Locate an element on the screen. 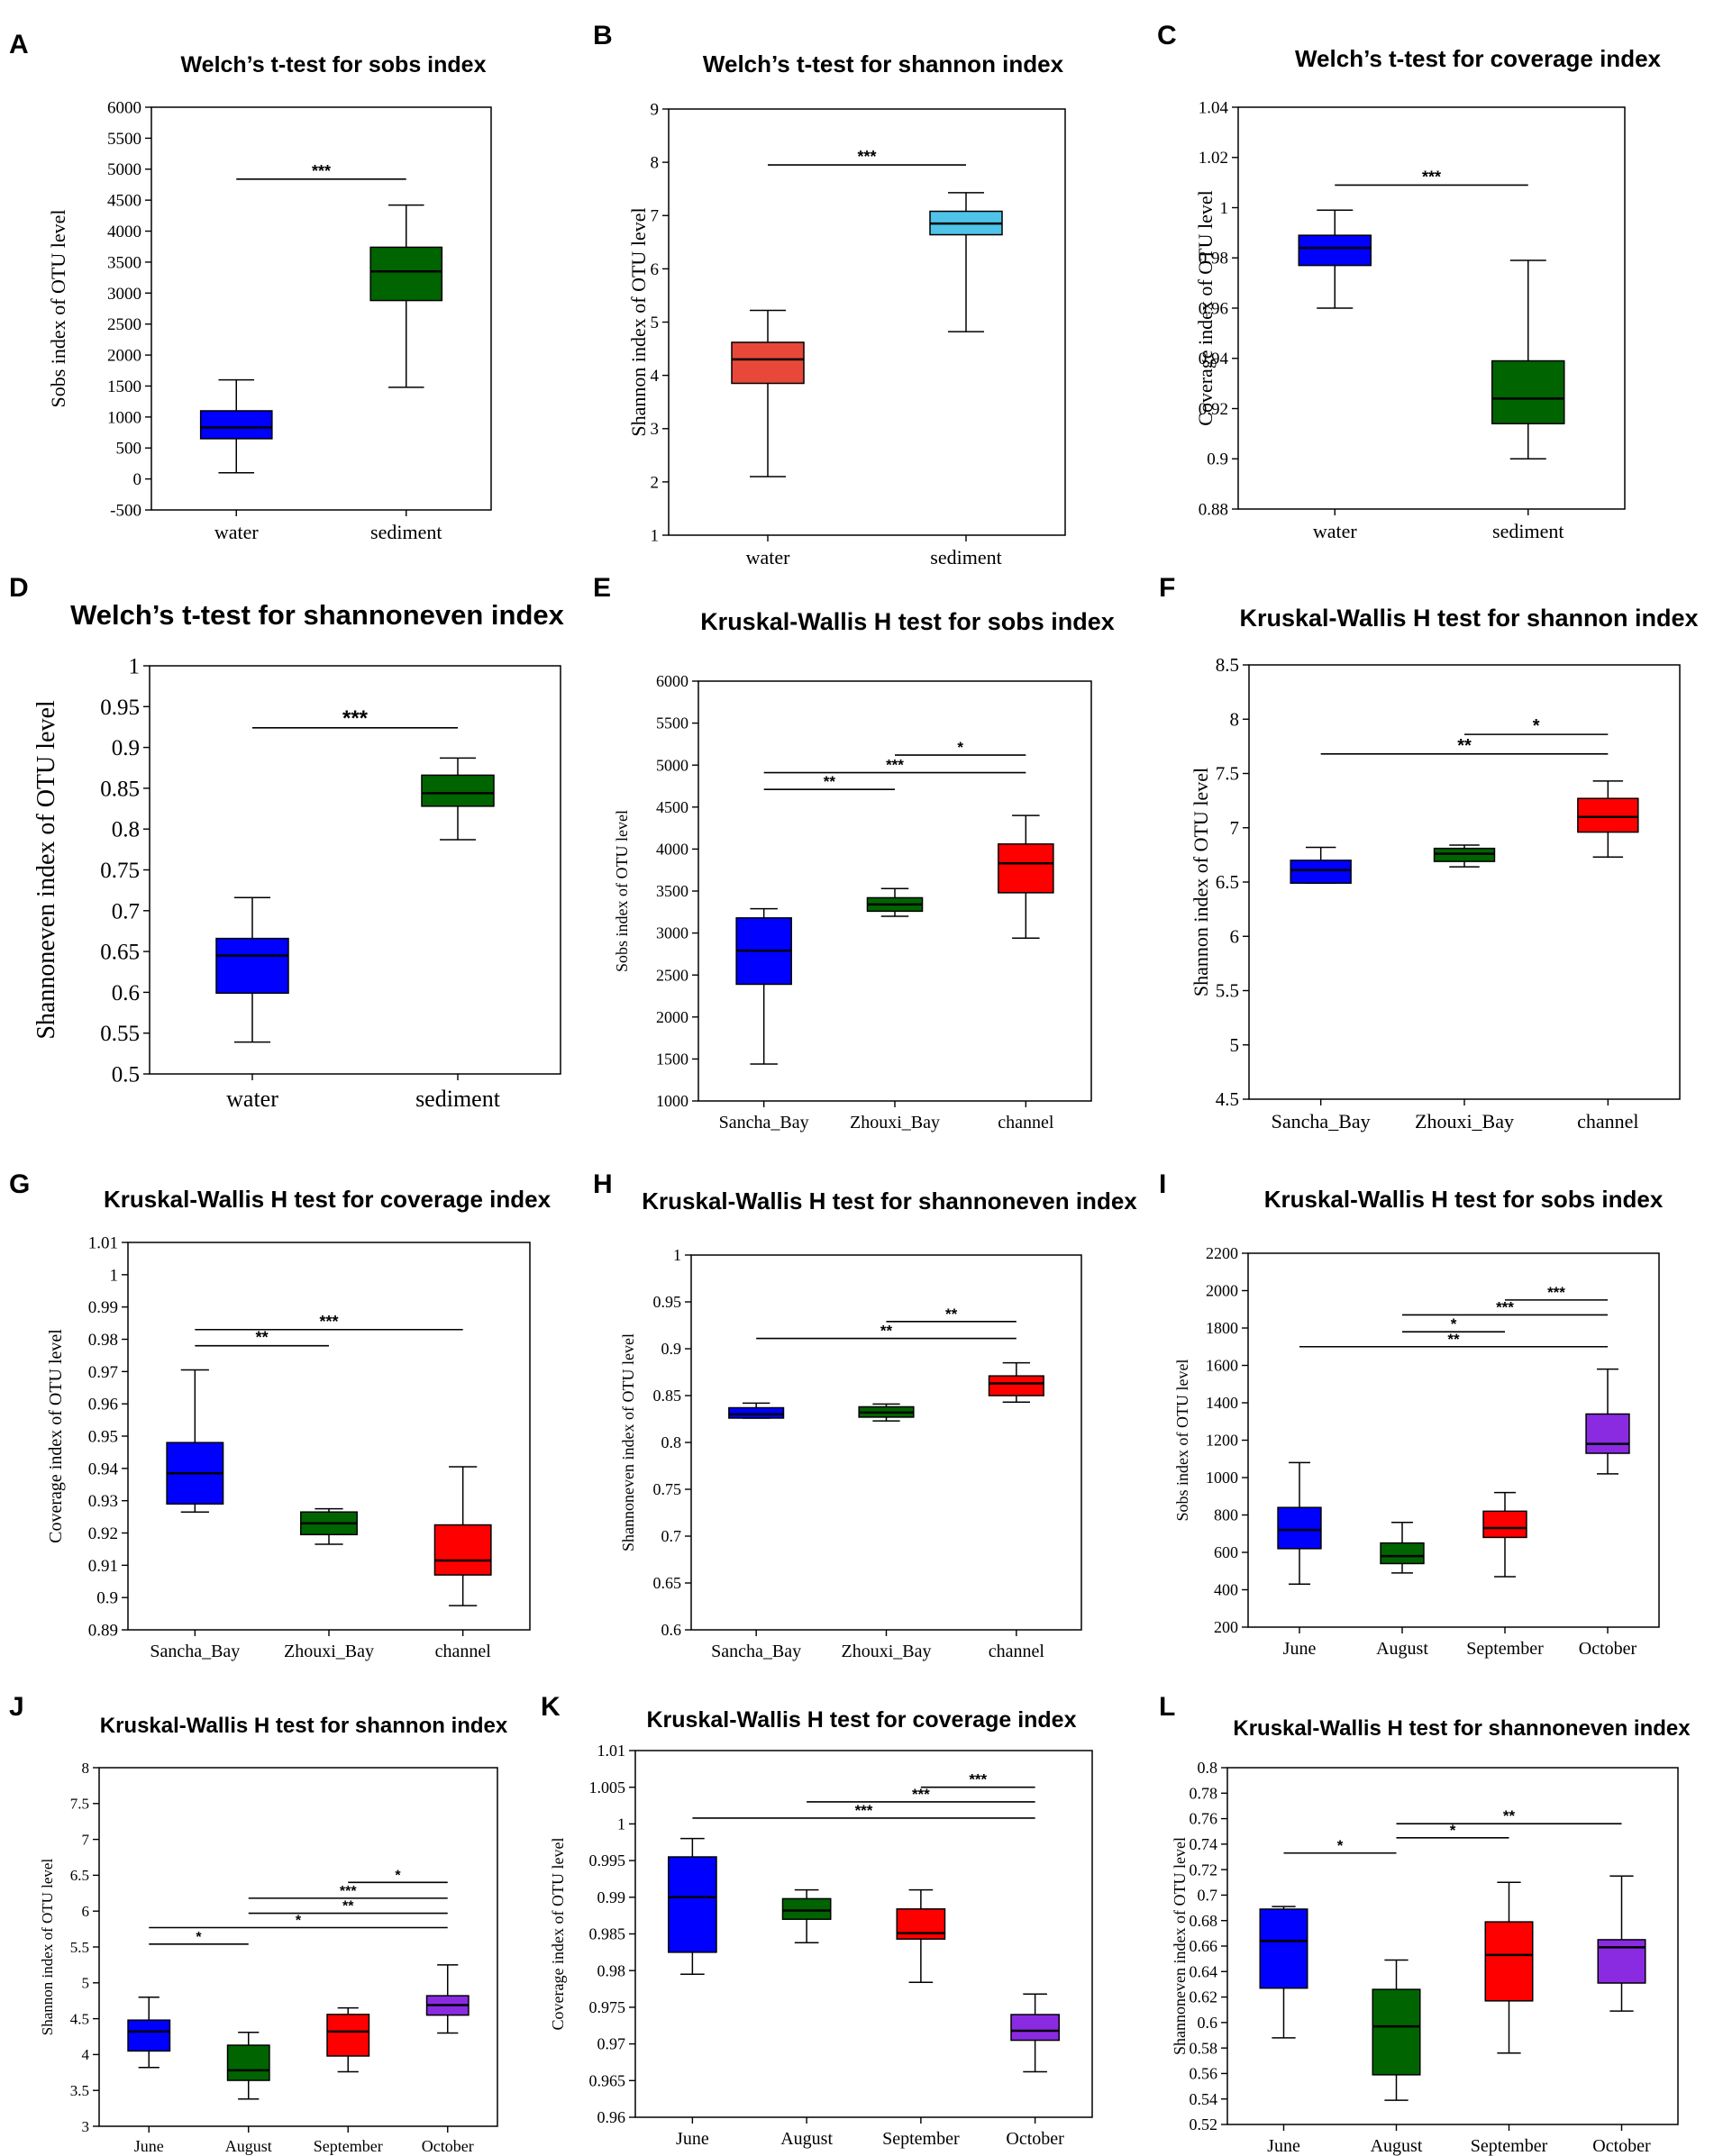 This screenshot has height=2156, width=1714. chart-title: Kruskal-Wallis H test for coverage index is located at coordinates (328, 1199).